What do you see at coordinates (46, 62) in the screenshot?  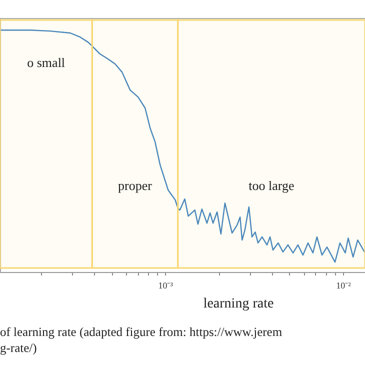 I see `band-label: o small` at bounding box center [46, 62].